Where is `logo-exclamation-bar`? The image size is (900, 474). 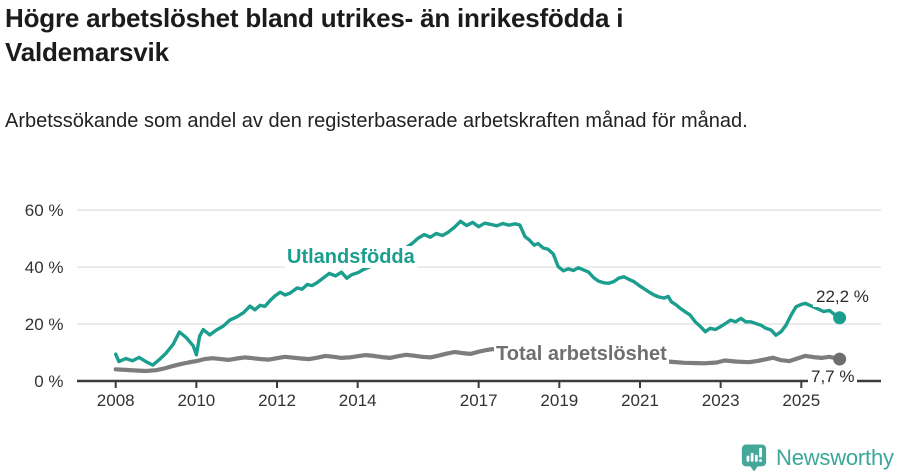
logo-exclamation-bar is located at coordinates (760, 452).